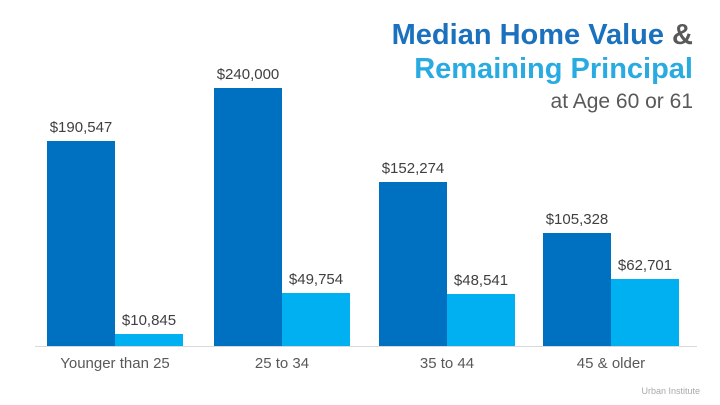  Describe the element at coordinates (248, 206) in the screenshot. I see `bar-home-value: $240,000` at that location.